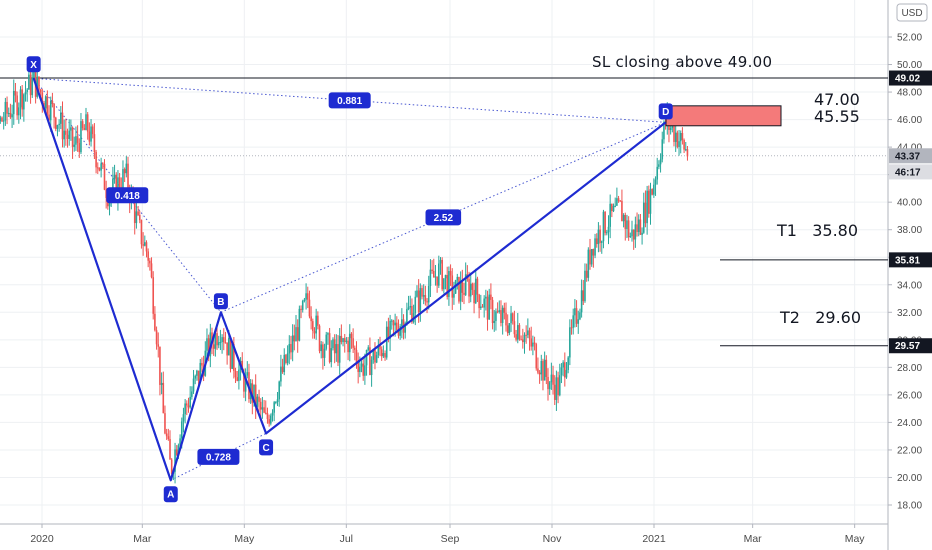 This screenshot has height=550, width=932. I want to click on currency-button, so click(912, 12).